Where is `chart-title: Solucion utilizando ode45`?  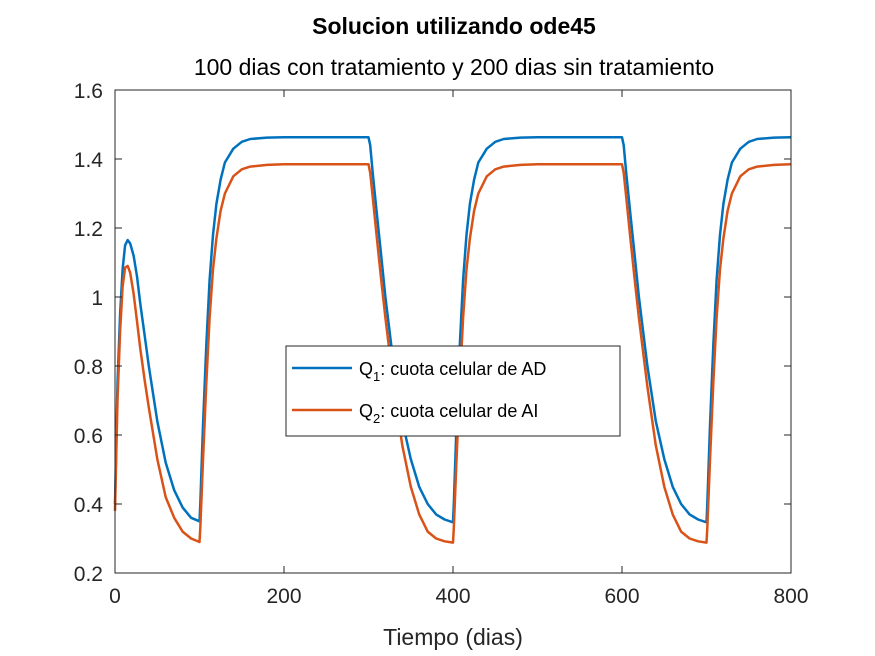 chart-title: Solucion utilizando ode45 is located at coordinates (454, 26).